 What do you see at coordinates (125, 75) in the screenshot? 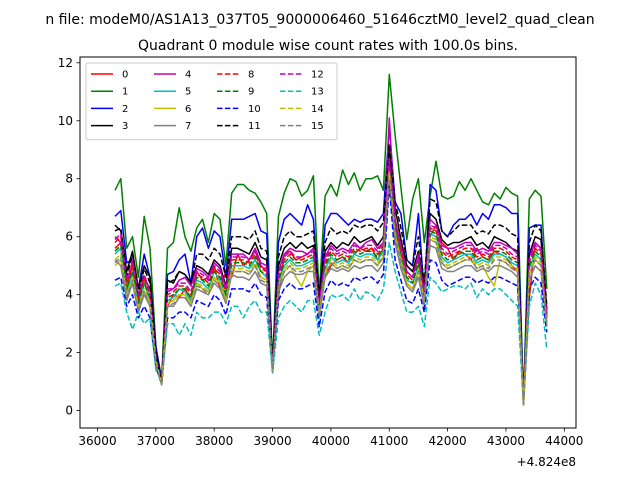
I see `legend-label-0: 0` at bounding box center [125, 75].